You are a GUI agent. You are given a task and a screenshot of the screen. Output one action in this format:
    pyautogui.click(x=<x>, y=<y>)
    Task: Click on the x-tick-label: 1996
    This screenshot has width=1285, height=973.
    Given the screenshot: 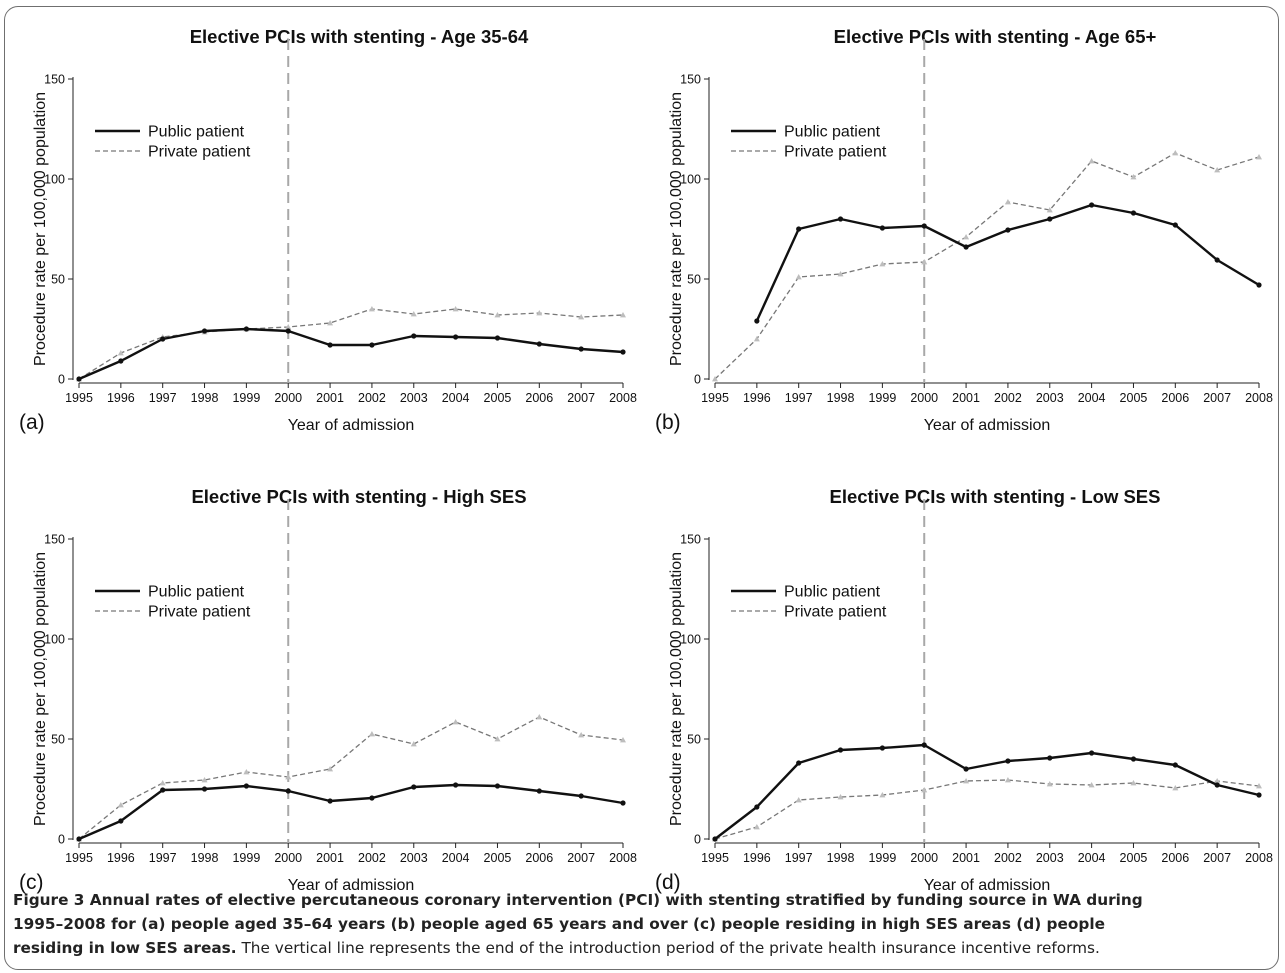 What is the action you would take?
    pyautogui.click(x=757, y=858)
    